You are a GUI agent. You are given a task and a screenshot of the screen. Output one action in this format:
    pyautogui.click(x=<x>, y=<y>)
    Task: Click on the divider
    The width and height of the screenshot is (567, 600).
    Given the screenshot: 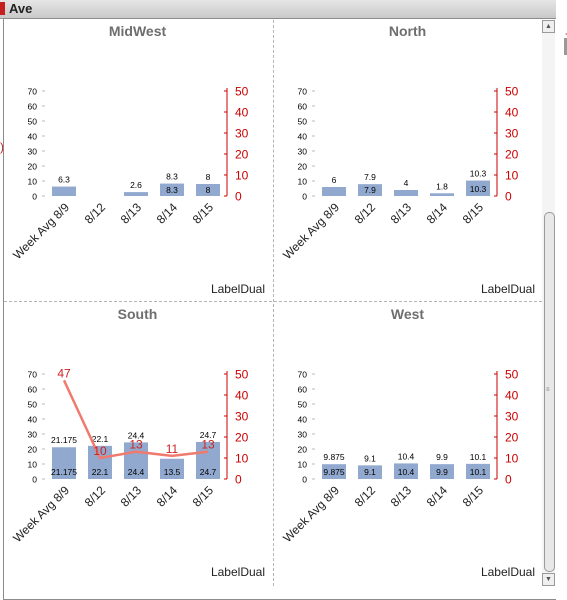 What is the action you would take?
    pyautogui.click(x=565, y=46)
    